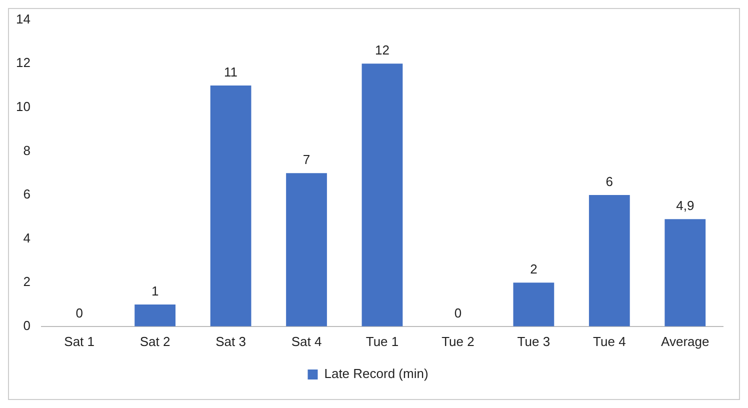 This screenshot has width=748, height=408. I want to click on y-tick-label: 10, so click(23, 106).